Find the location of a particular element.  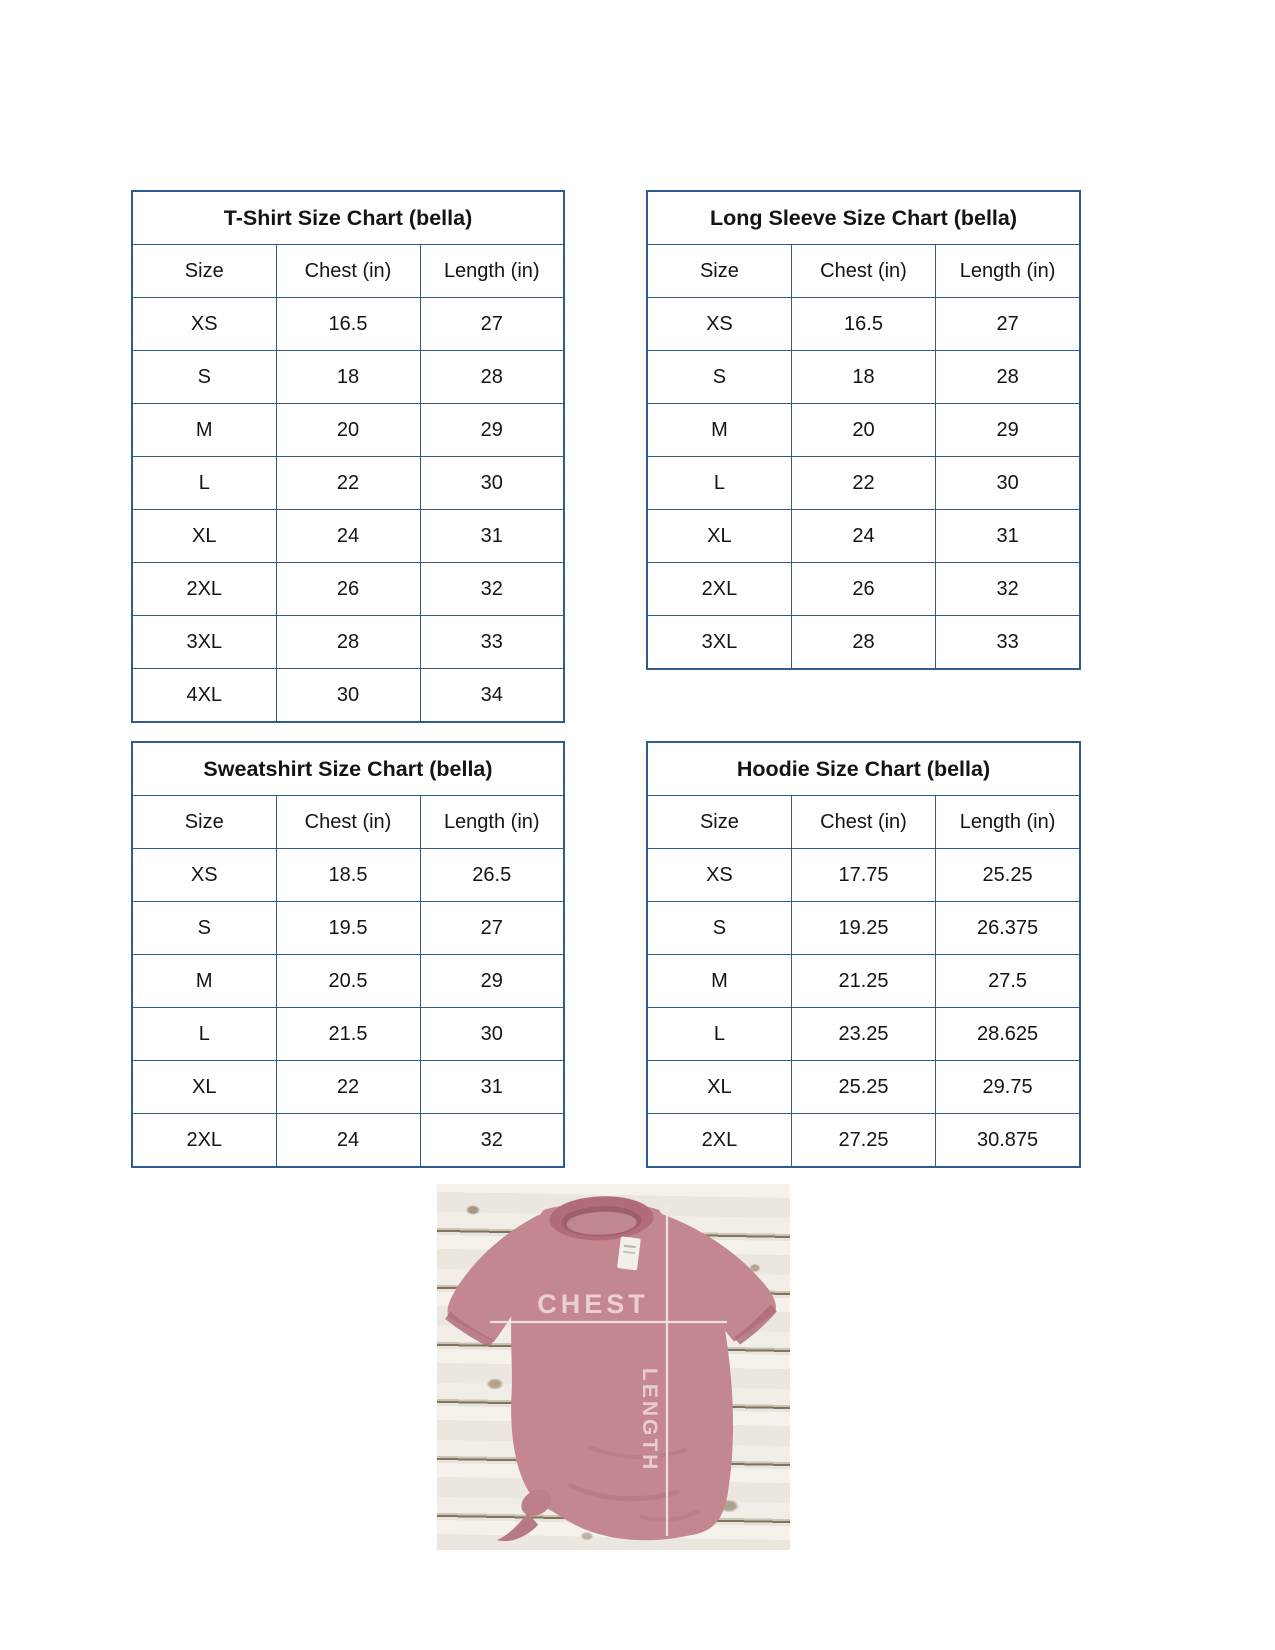

right-sleeve is located at coordinates (716, 1277).